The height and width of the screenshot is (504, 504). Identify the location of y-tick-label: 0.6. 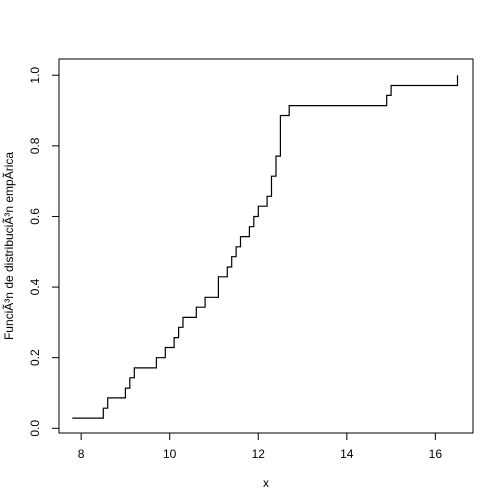
(35, 216).